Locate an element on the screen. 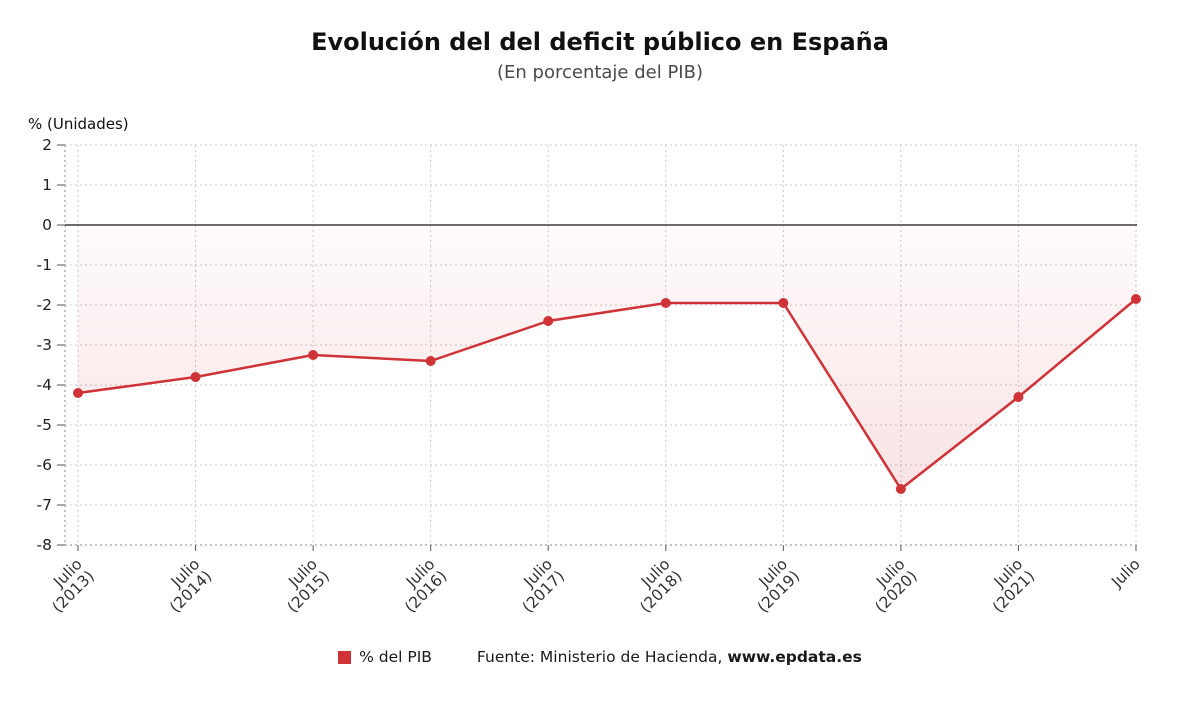 This screenshot has width=1200, height=705. x-tick-label: Julio(2021) is located at coordinates (1007, 585).